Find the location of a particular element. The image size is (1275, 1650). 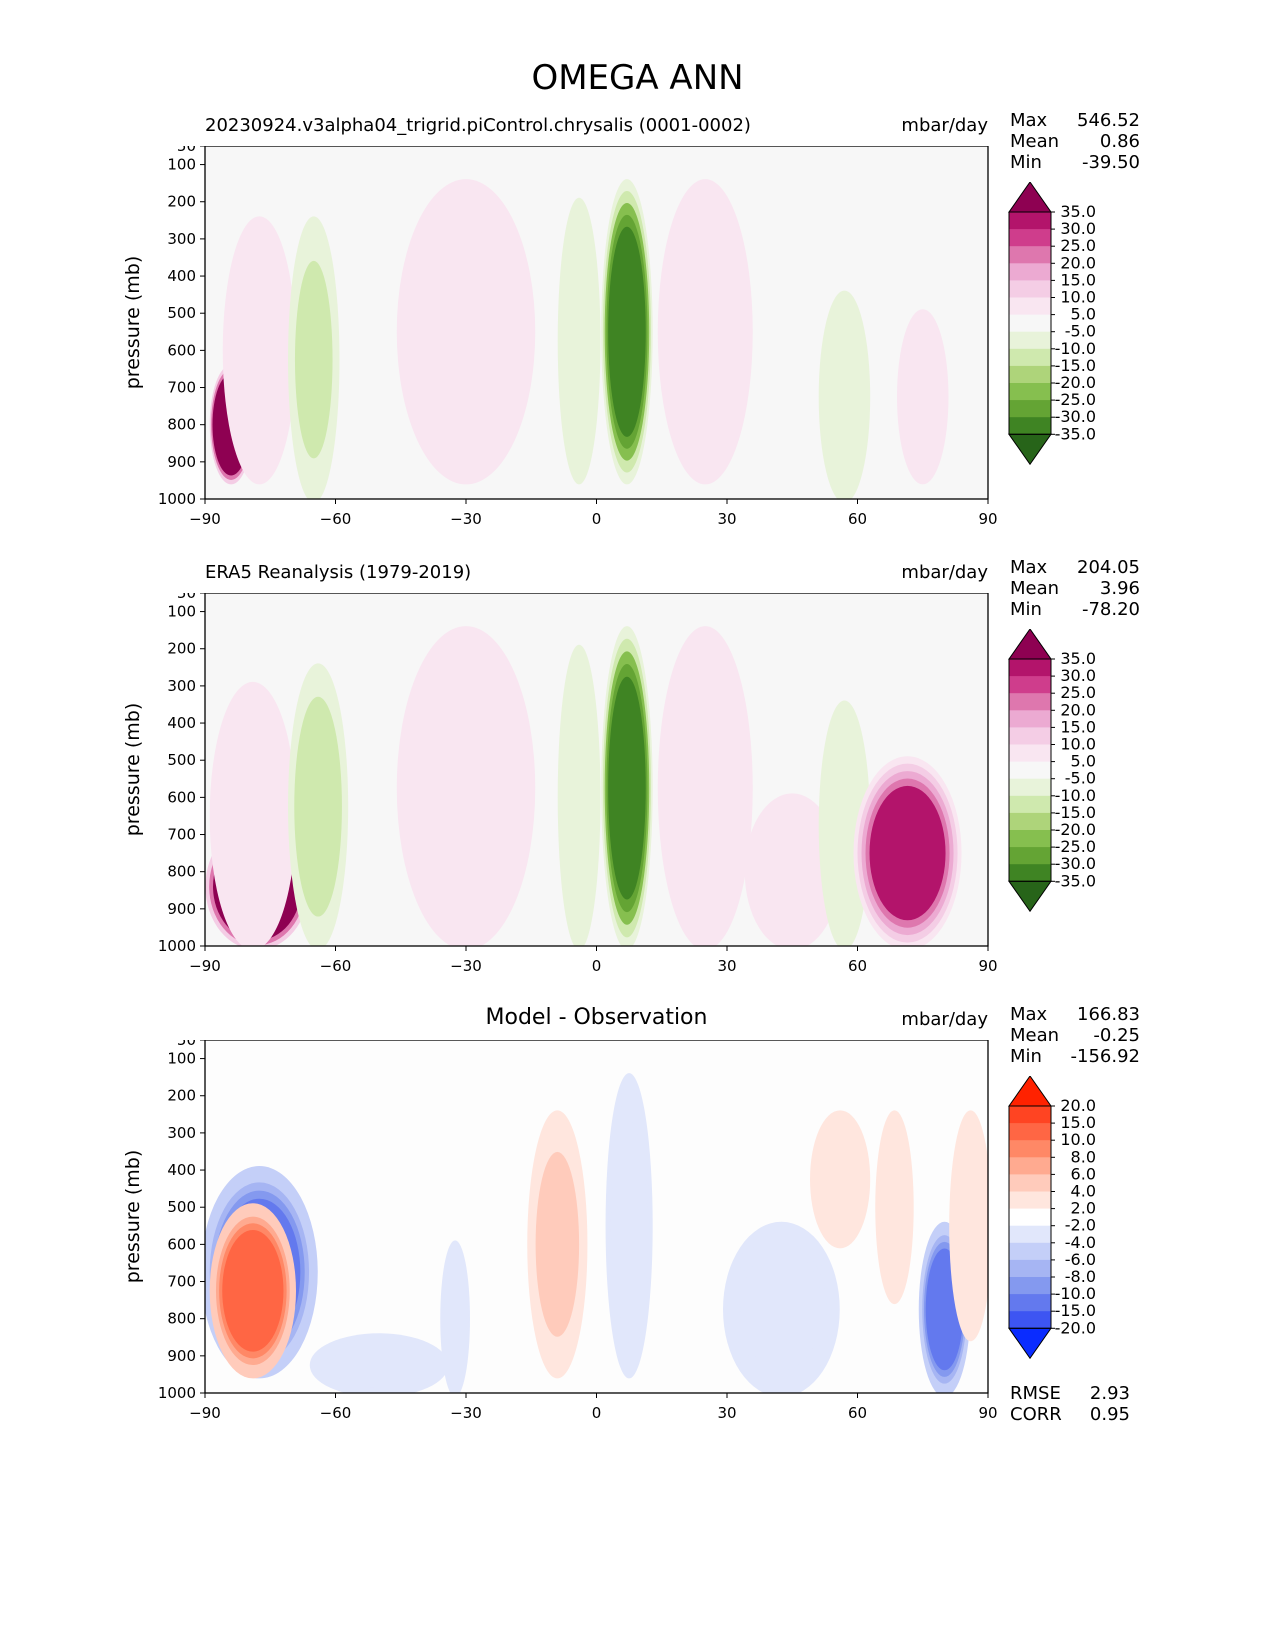

stat-value: 0.86 is located at coordinates (1119, 141).